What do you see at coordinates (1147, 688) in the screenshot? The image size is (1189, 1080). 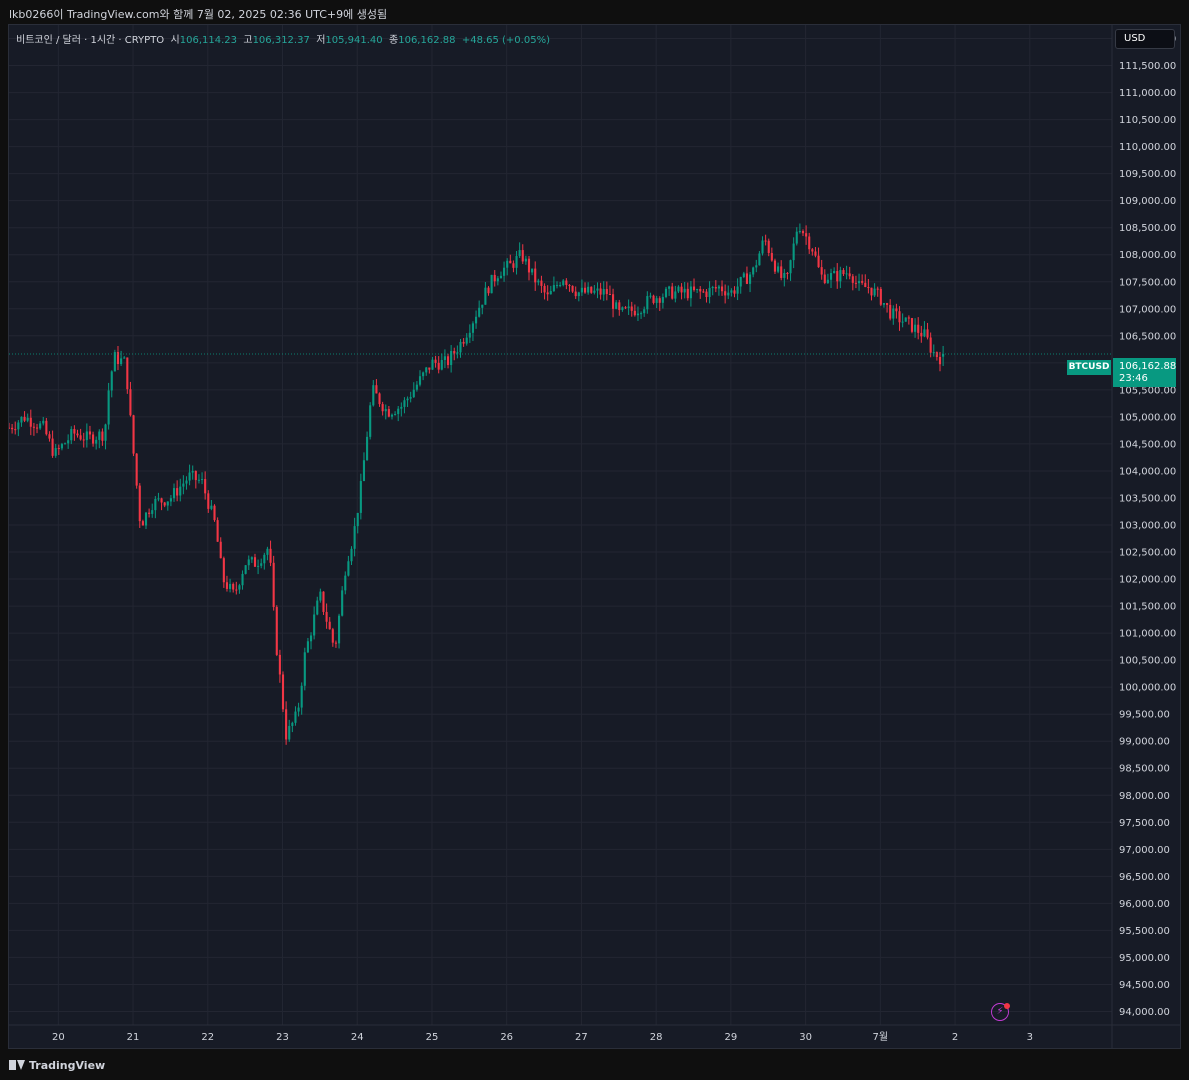 I see `y-tick-label: 100,000.00` at bounding box center [1147, 688].